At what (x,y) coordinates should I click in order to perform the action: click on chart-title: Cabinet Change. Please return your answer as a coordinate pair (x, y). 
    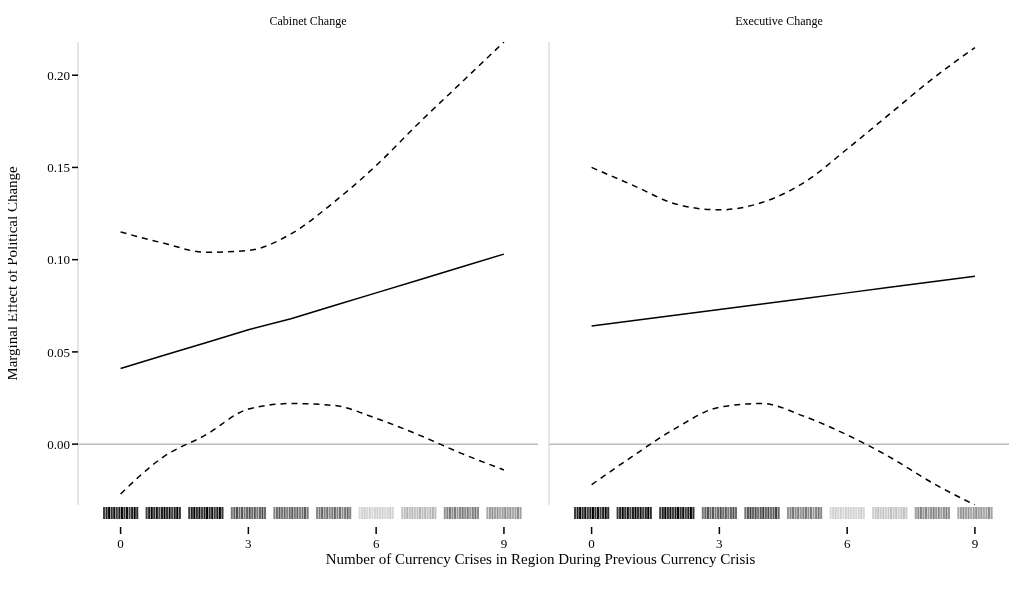
    Looking at the image, I should click on (308, 21).